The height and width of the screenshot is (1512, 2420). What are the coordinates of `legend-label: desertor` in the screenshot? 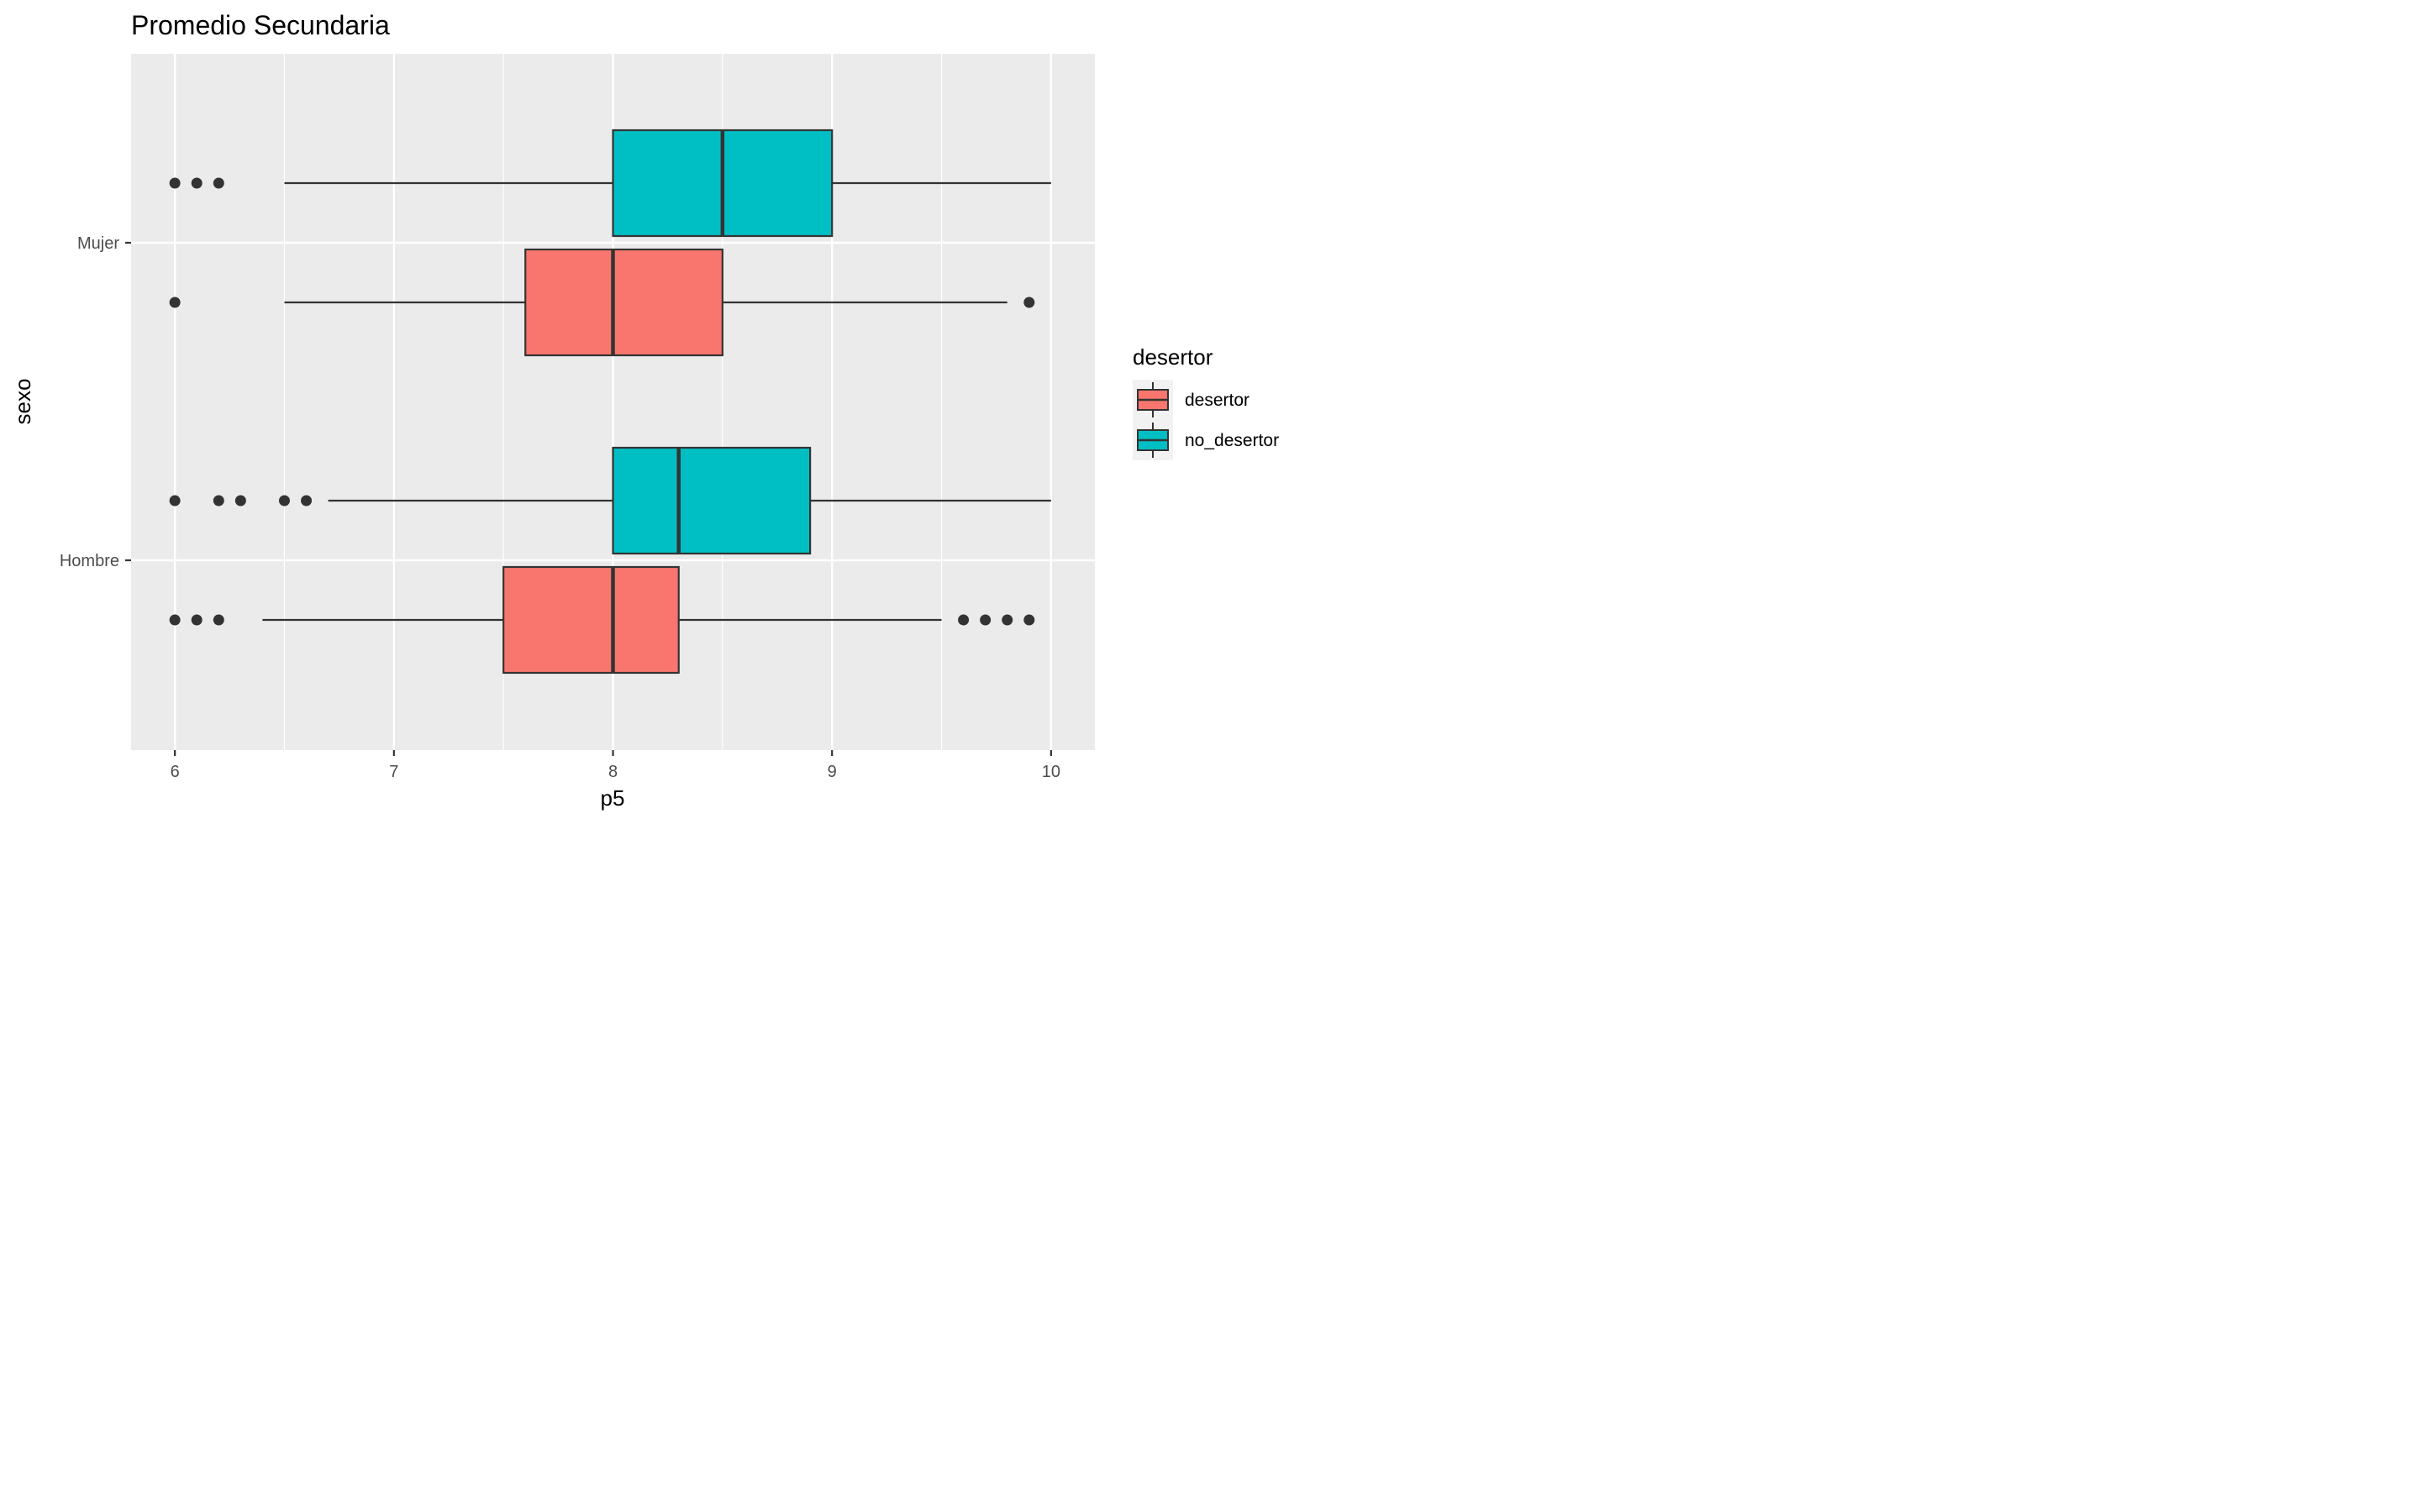 It's located at (1217, 400).